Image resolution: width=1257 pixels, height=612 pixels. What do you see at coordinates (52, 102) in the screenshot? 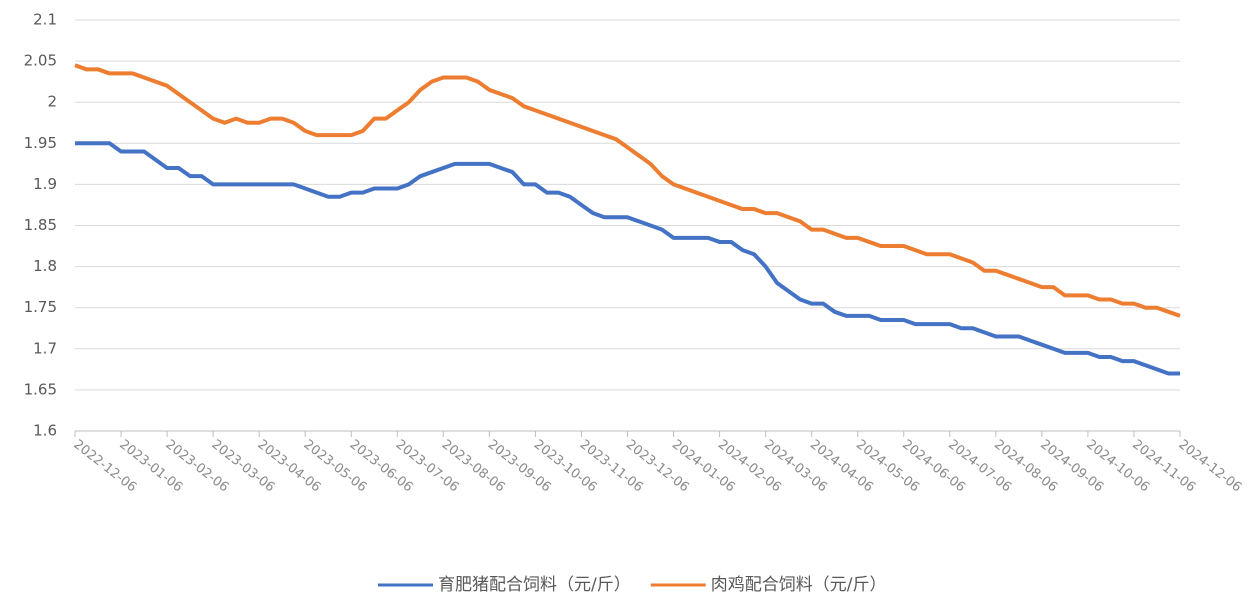
I see `y-tick-label: 2` at bounding box center [52, 102].